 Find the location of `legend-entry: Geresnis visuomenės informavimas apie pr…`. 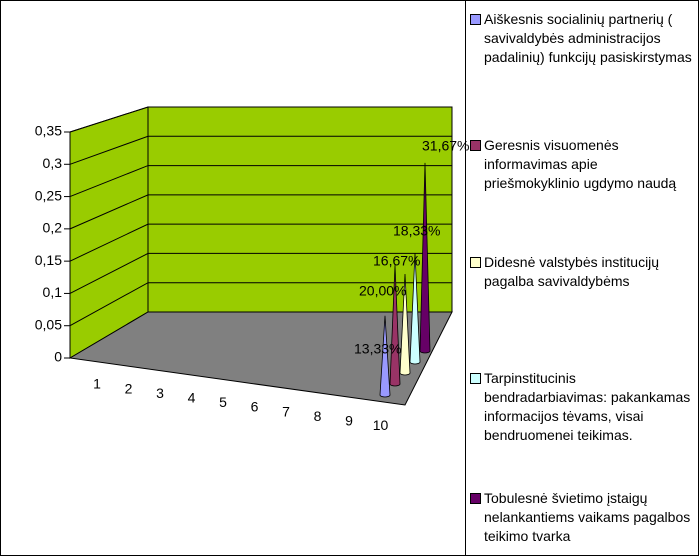

legend-entry: Geresnis visuomenės informavimas apie pr… is located at coordinates (583, 164).